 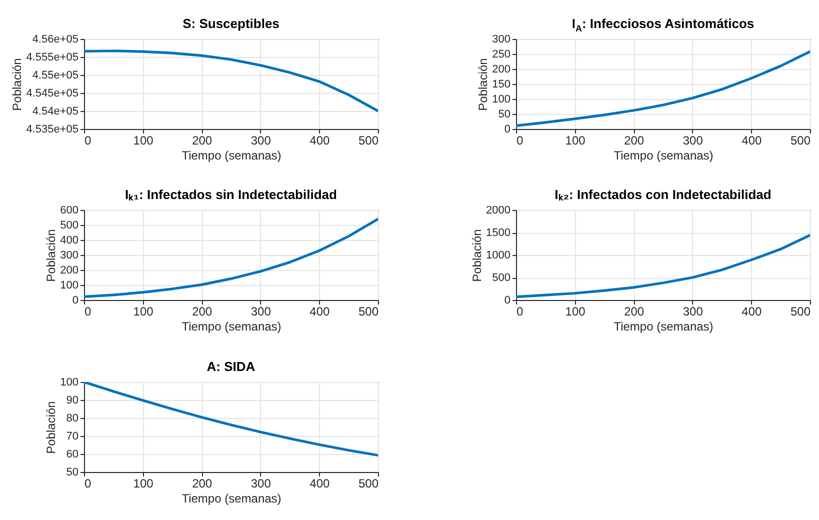 I want to click on y-tick-label: 150, so click(x=501, y=84).